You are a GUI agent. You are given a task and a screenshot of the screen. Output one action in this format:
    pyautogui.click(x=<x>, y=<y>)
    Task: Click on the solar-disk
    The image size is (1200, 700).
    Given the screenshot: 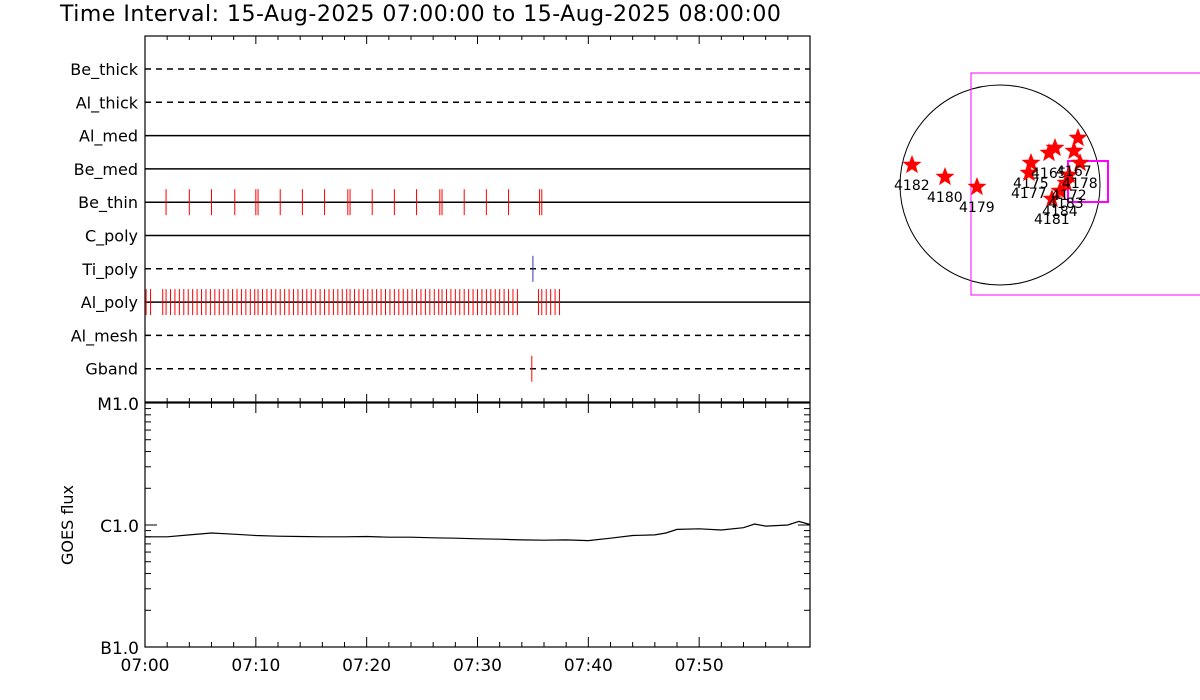 What is the action you would take?
    pyautogui.click(x=1000, y=185)
    